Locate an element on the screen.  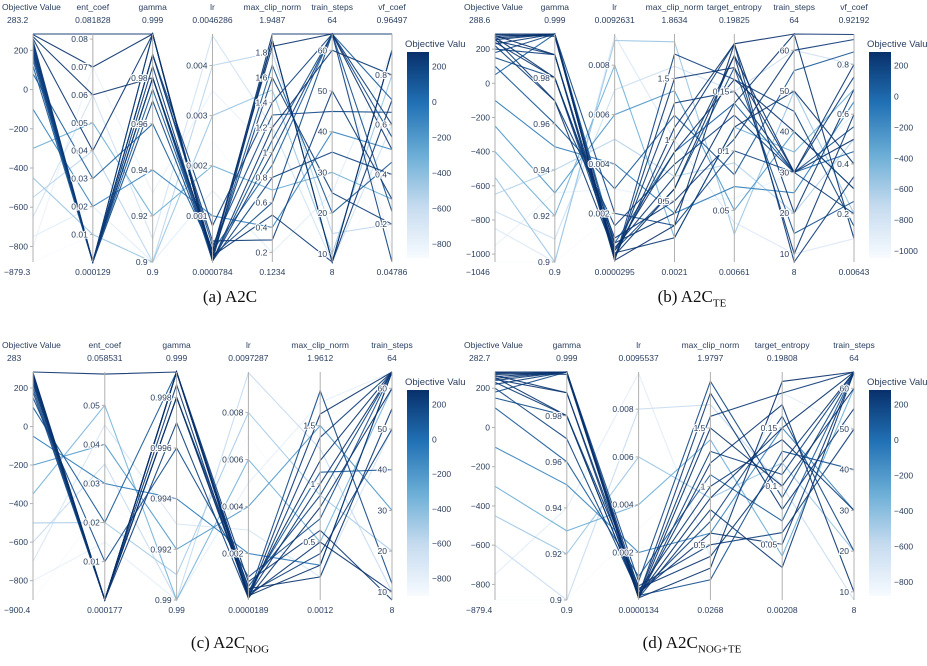
axis-min-label: 0.0268 is located at coordinates (710, 610).